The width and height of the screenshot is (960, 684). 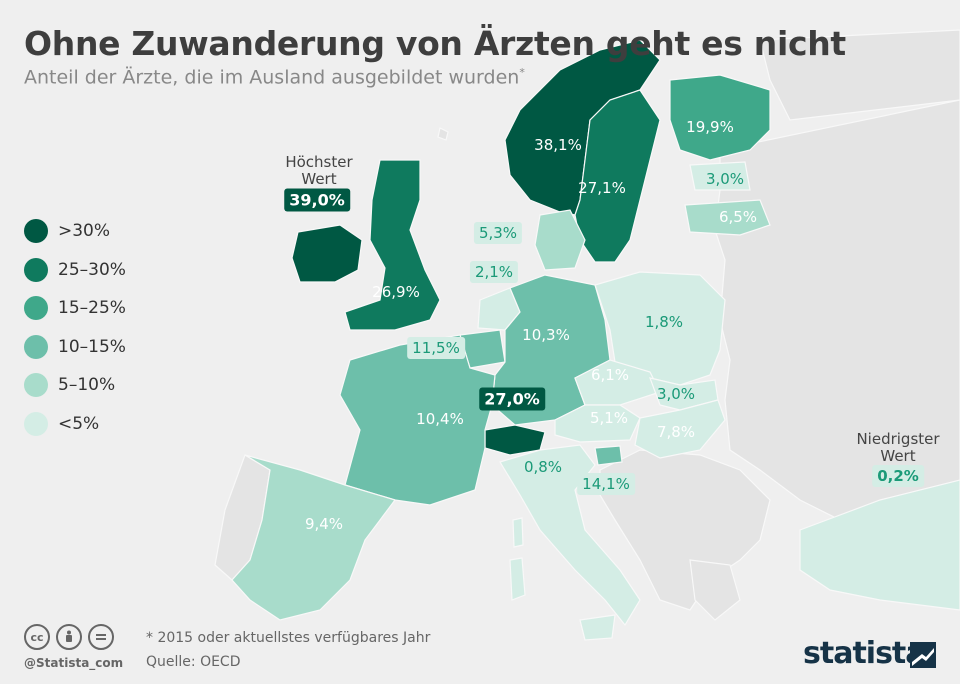 I want to click on label-spain: 9,4%, so click(x=324, y=524).